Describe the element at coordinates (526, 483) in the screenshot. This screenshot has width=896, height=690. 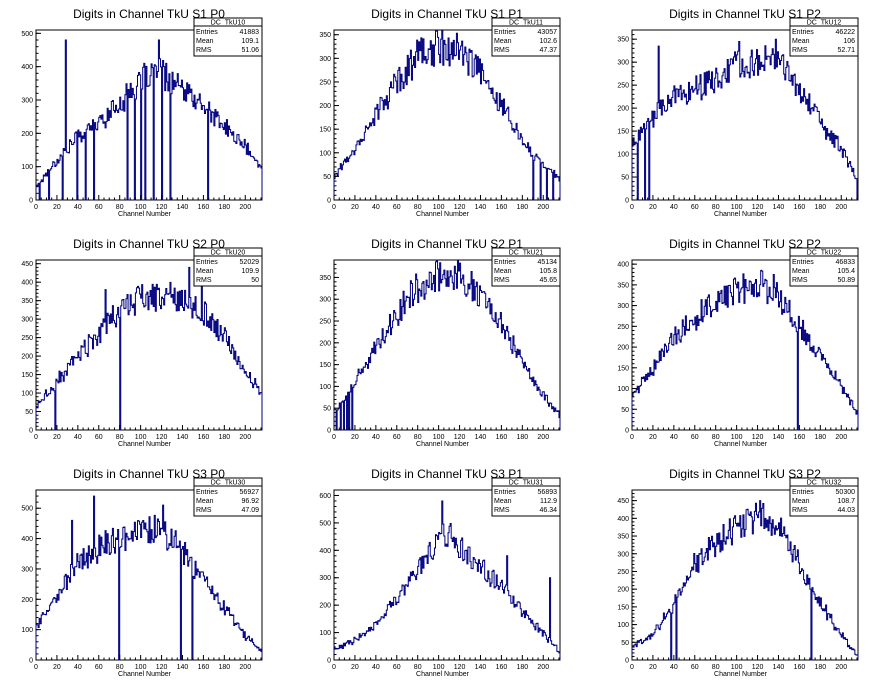
I see `stats-name: DC_TkU31` at that location.